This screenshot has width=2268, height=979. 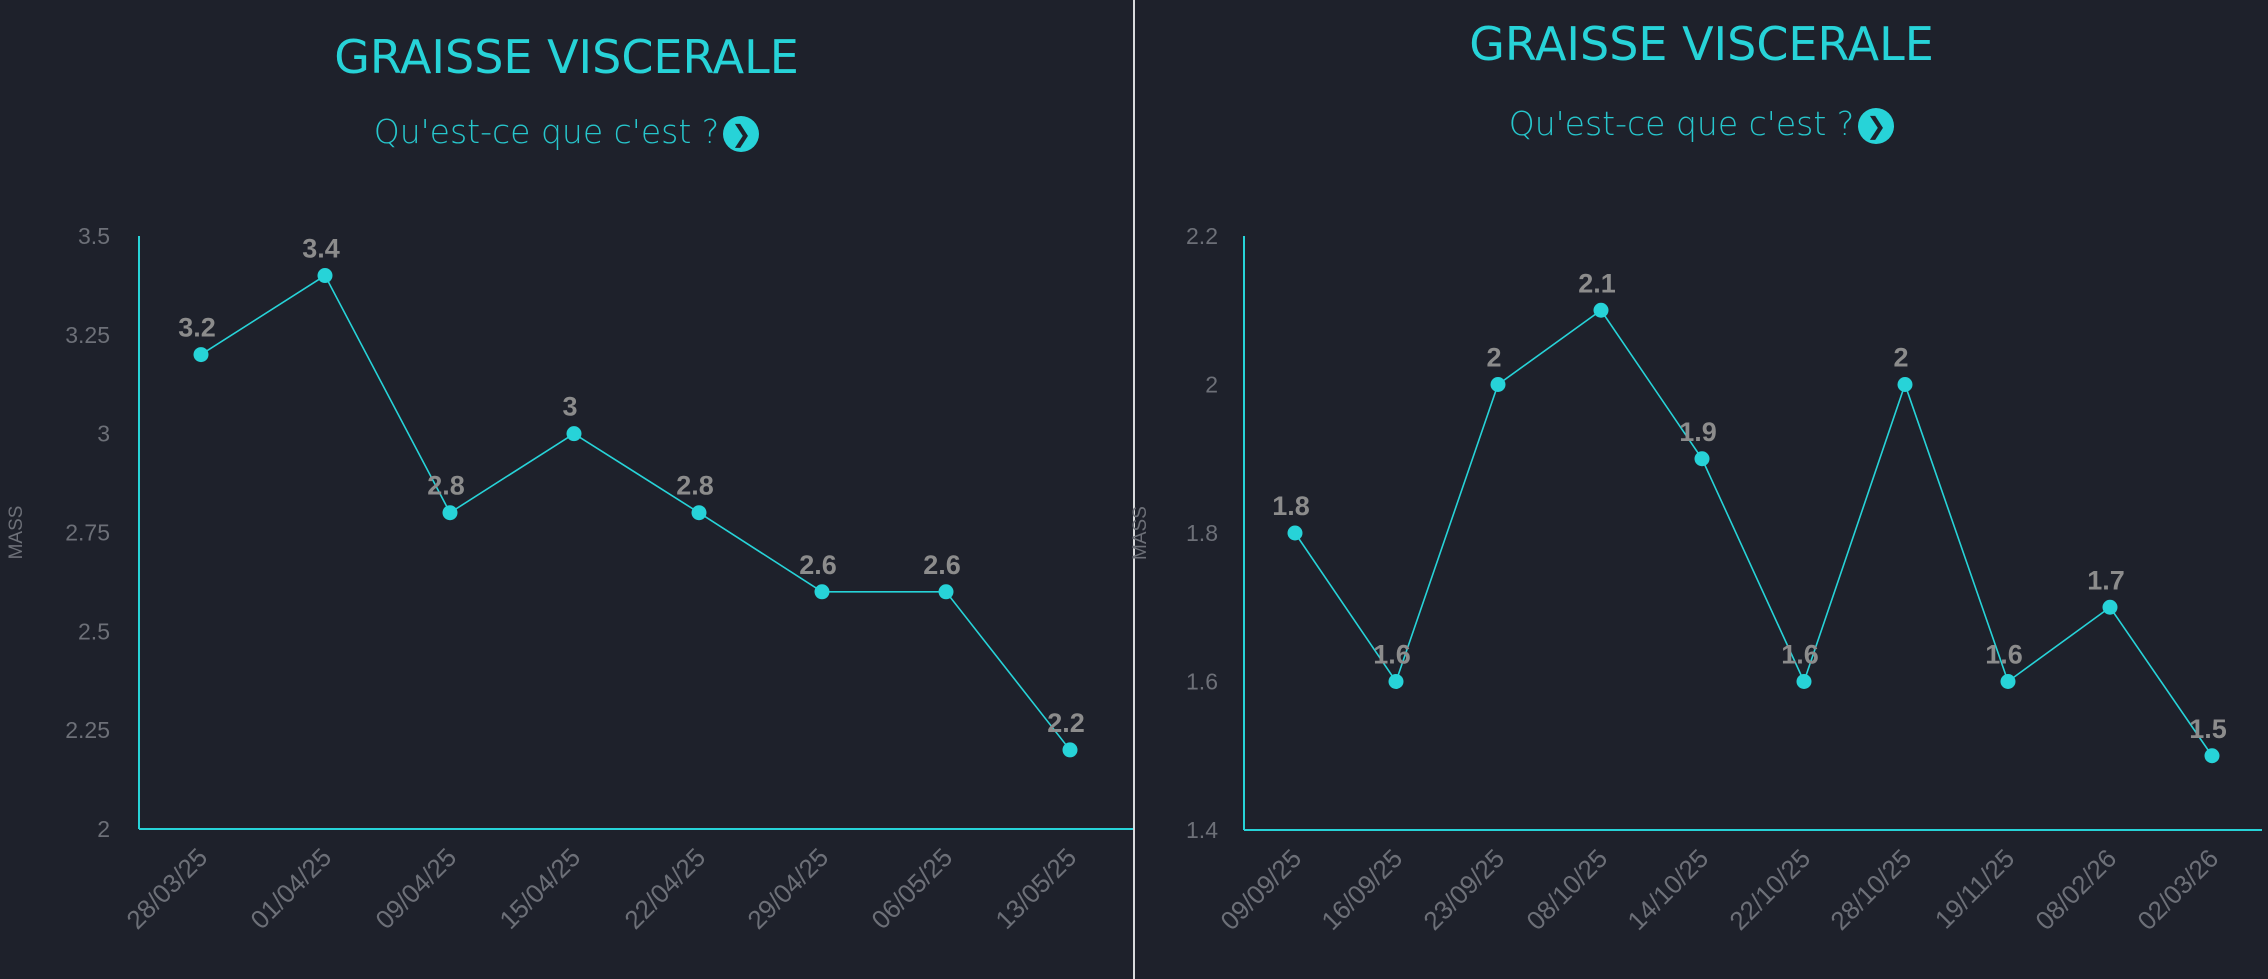 I want to click on data-label: 1.5, so click(x=2208, y=729).